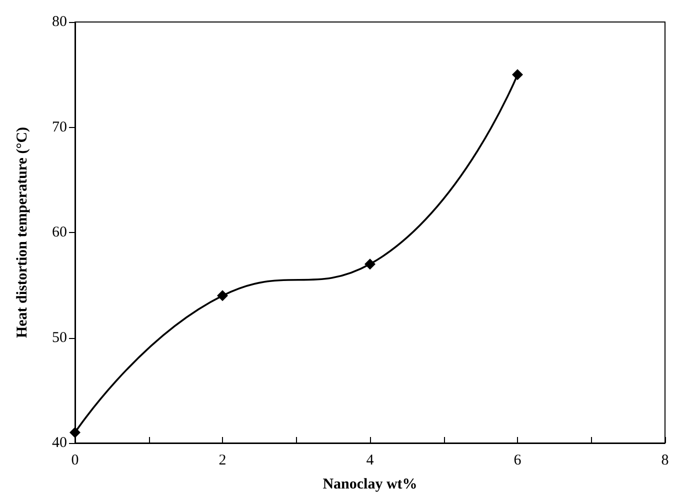 The width and height of the screenshot is (680, 497). I want to click on x-tick-label: 0, so click(75, 460).